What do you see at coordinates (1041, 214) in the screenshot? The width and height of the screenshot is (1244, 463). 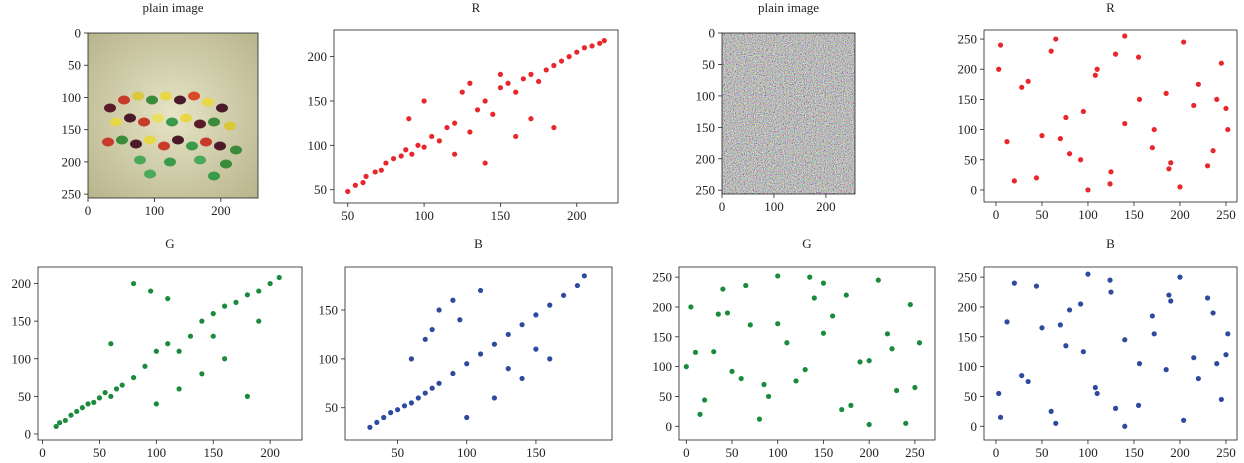 I see `x-tick-label: 50` at bounding box center [1041, 214].